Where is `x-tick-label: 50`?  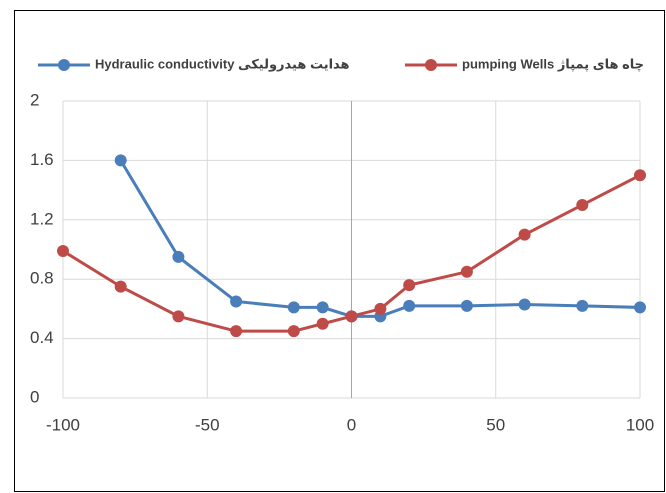
x-tick-label: 50 is located at coordinates (495, 424).